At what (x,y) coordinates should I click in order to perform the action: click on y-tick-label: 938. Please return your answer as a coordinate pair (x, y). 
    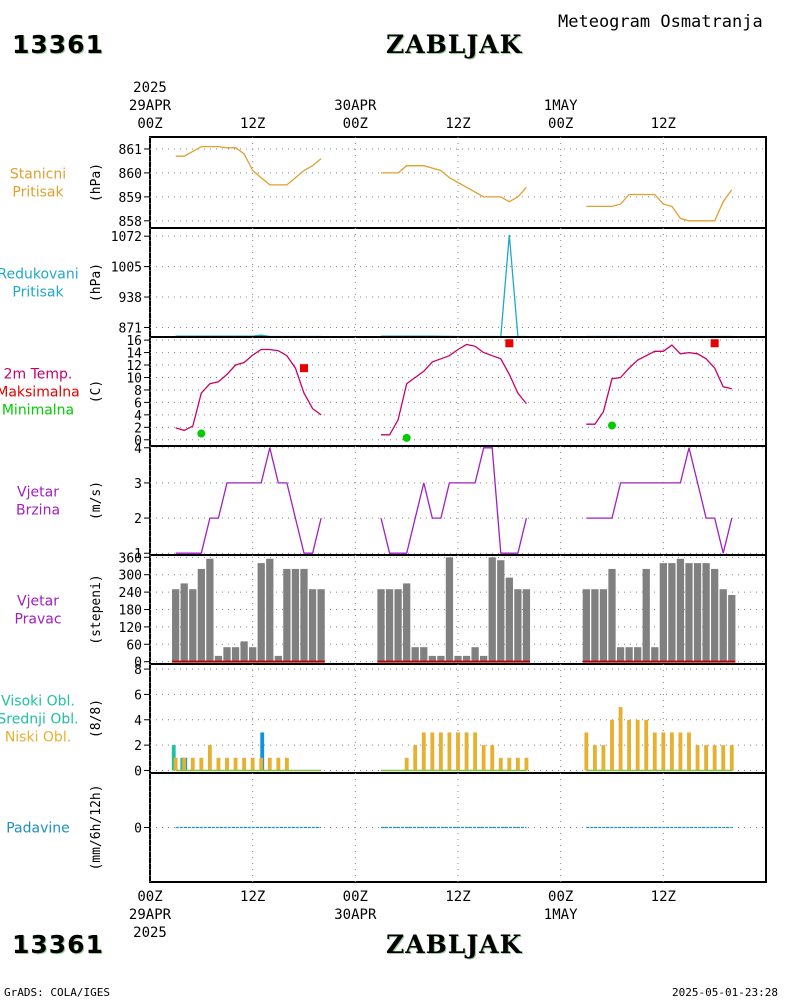
    Looking at the image, I should click on (130, 298).